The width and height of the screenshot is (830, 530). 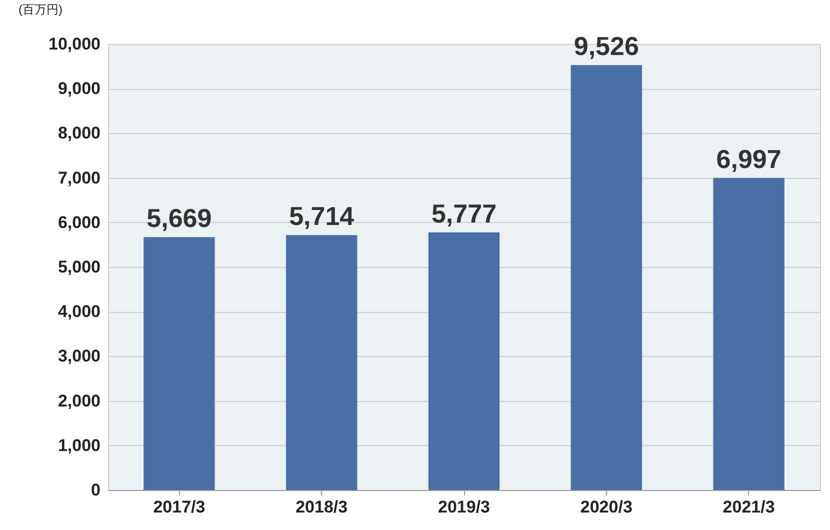 I want to click on y-tick-label: 10,000, so click(x=74, y=44).